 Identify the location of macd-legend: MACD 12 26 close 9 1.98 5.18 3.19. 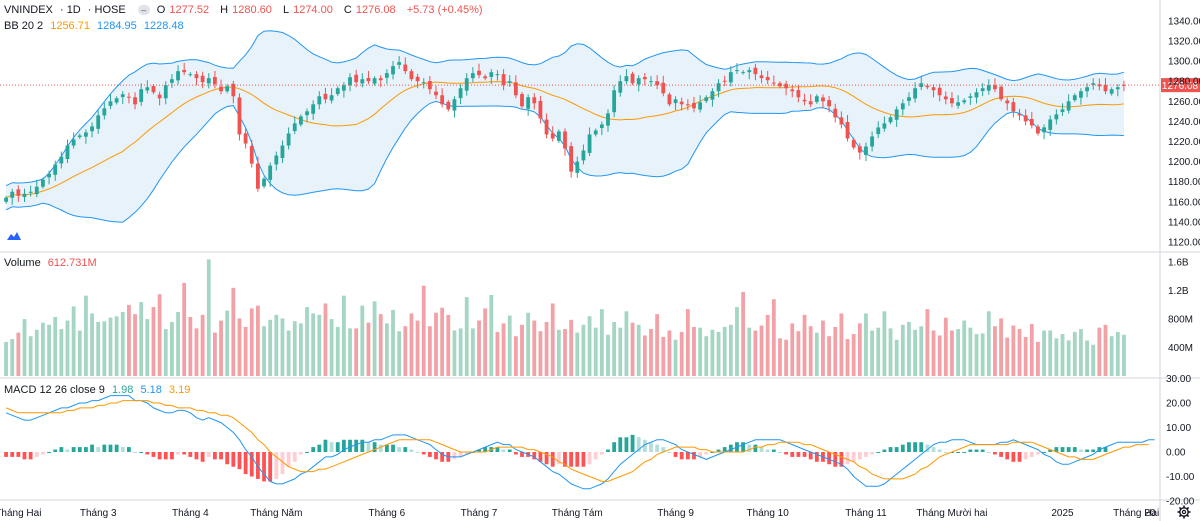
(99, 390).